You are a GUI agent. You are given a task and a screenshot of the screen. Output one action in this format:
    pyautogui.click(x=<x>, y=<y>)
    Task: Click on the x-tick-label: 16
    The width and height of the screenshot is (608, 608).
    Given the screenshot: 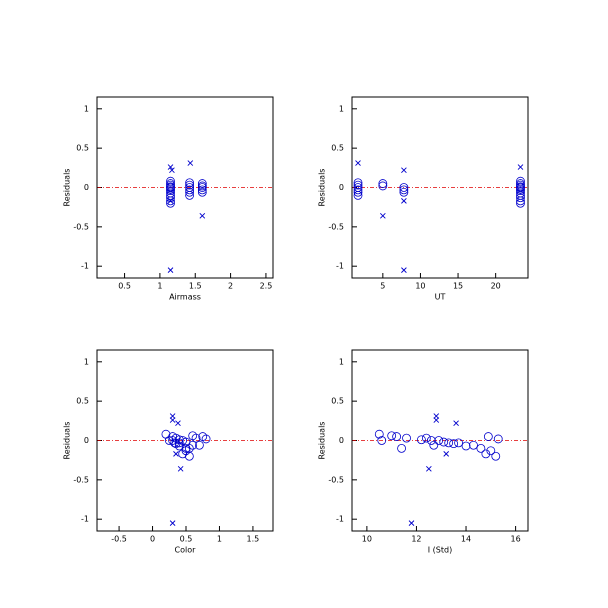 What is the action you would take?
    pyautogui.click(x=516, y=539)
    